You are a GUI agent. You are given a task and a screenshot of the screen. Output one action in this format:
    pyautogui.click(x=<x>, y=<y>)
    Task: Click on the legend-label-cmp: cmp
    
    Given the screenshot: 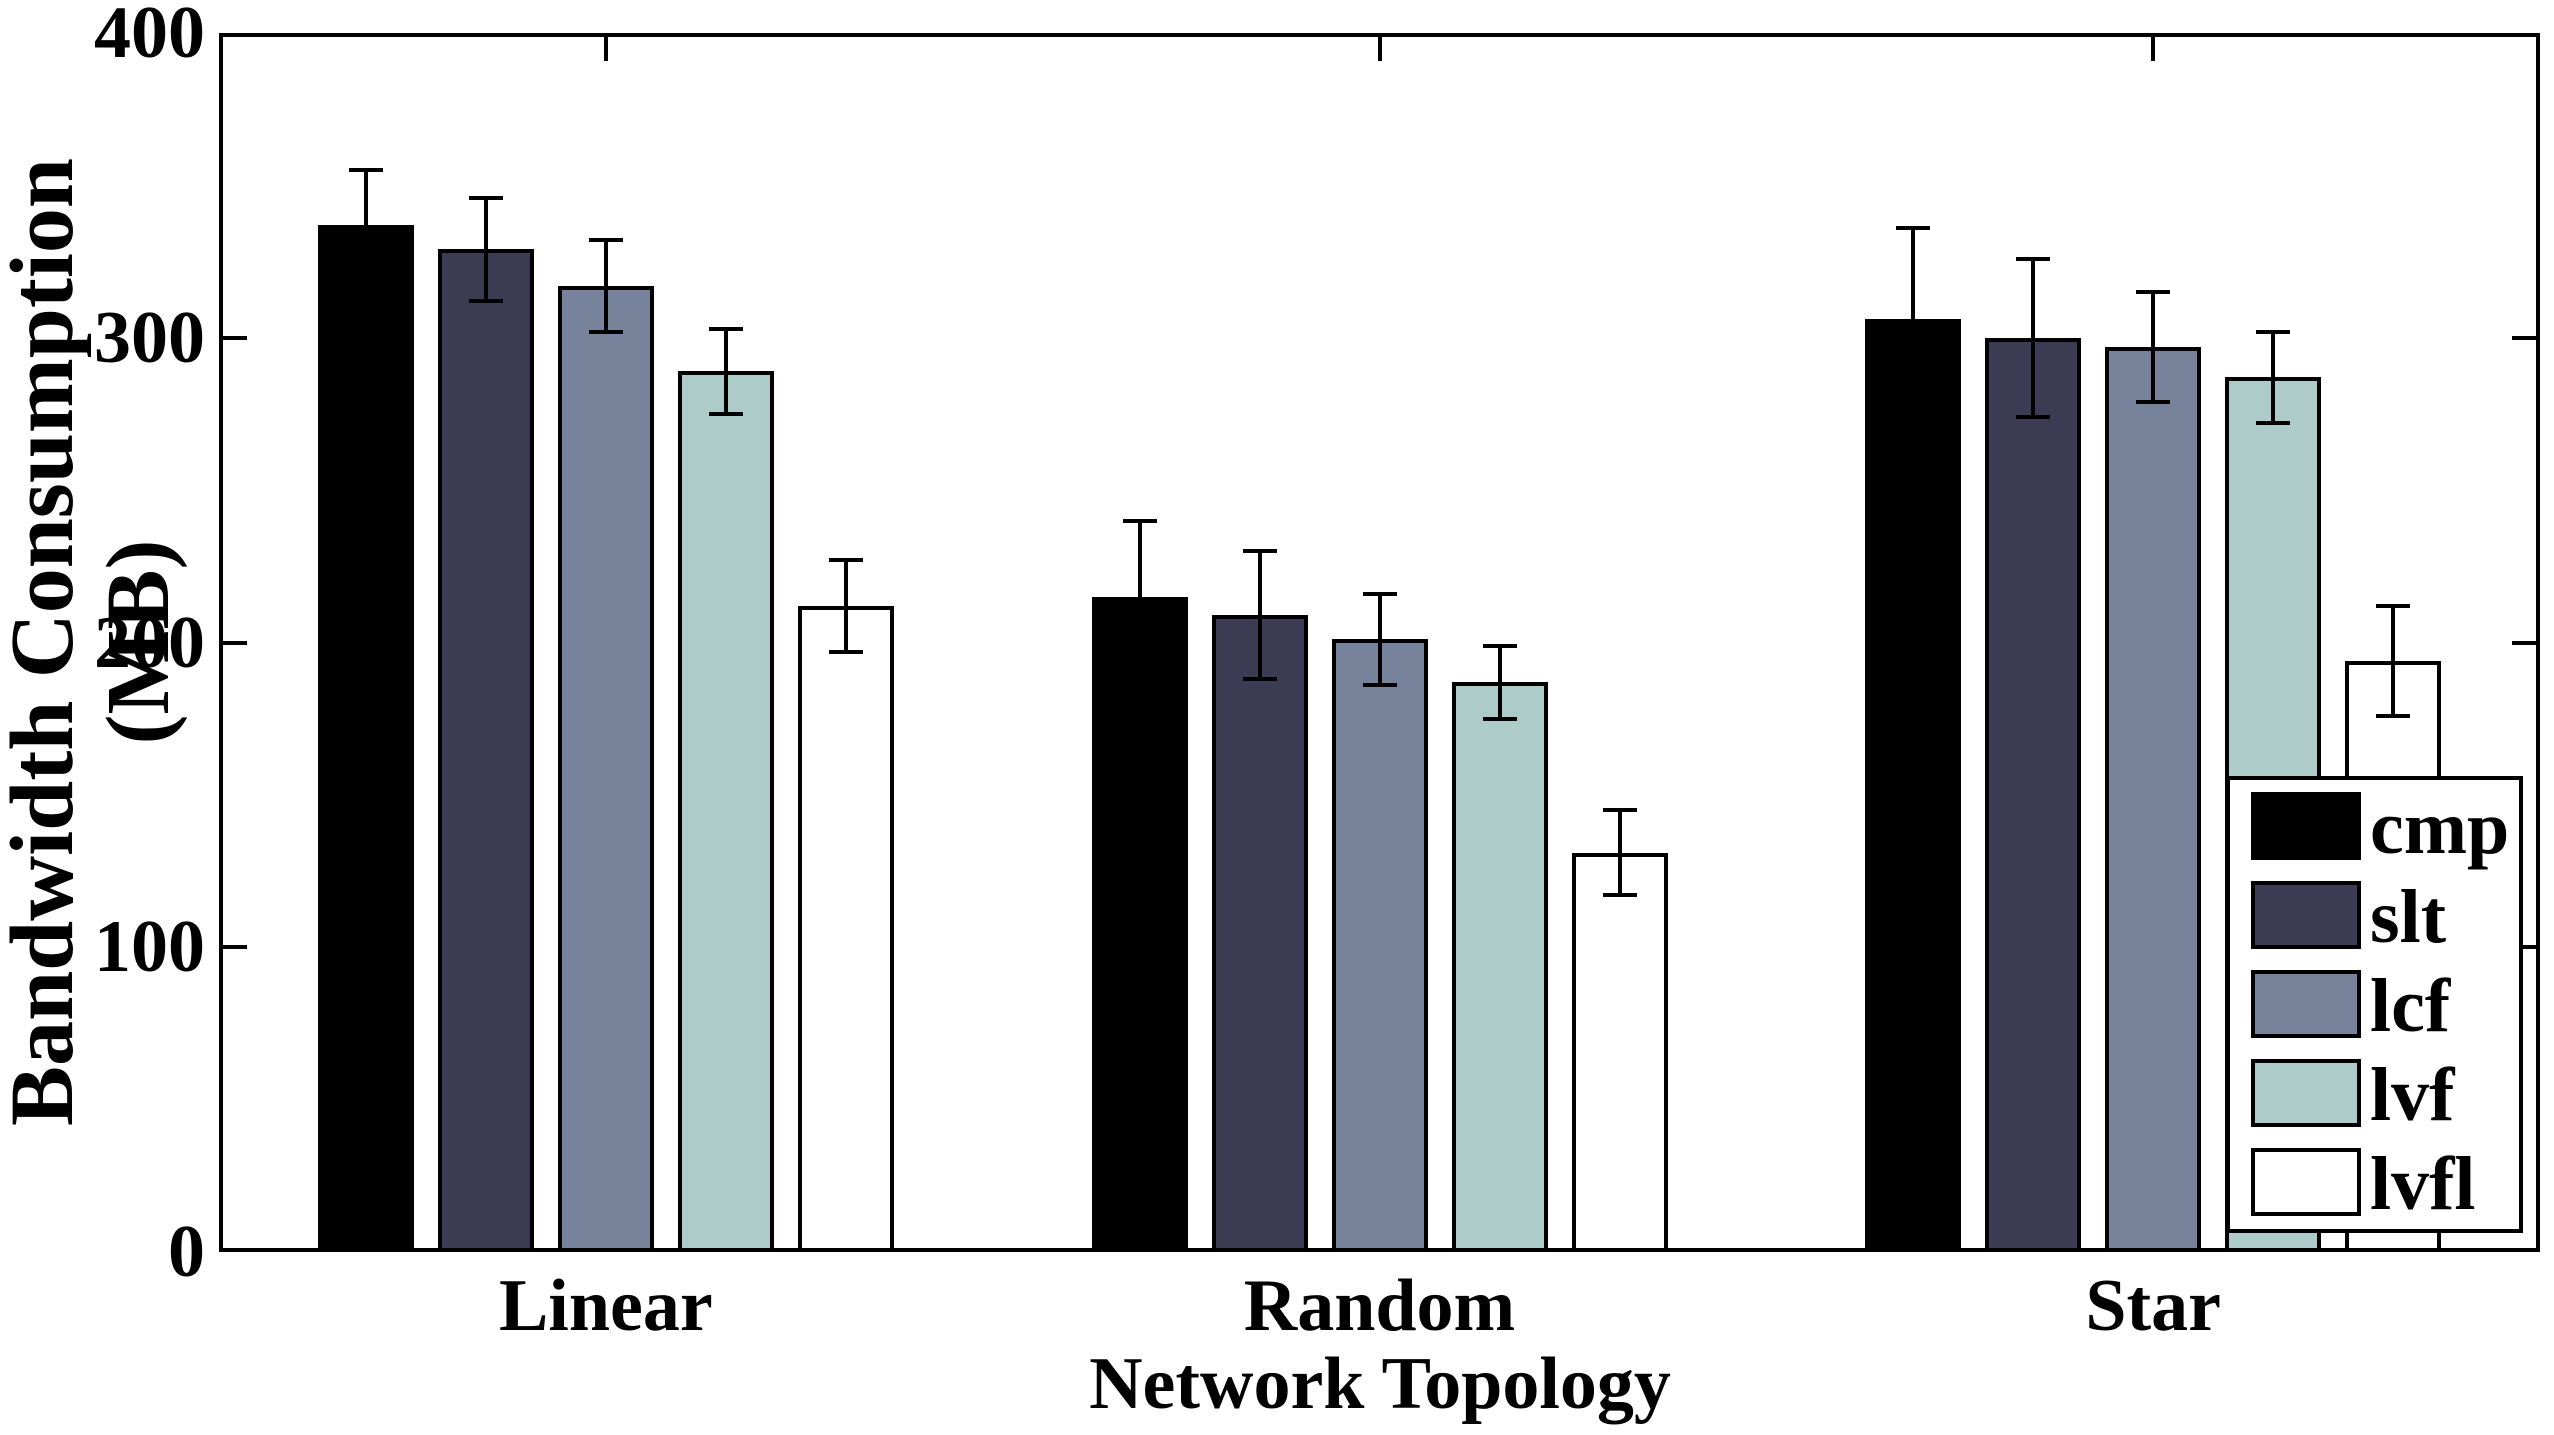 What is the action you would take?
    pyautogui.click(x=2440, y=828)
    